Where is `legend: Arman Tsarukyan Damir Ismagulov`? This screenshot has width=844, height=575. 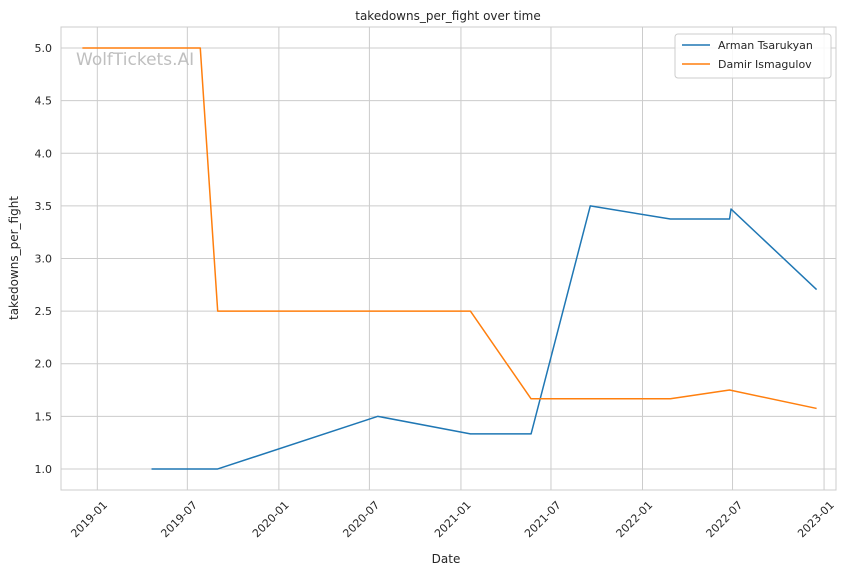
legend: Arman Tsarukyan Damir Ismagulov is located at coordinates (753, 56).